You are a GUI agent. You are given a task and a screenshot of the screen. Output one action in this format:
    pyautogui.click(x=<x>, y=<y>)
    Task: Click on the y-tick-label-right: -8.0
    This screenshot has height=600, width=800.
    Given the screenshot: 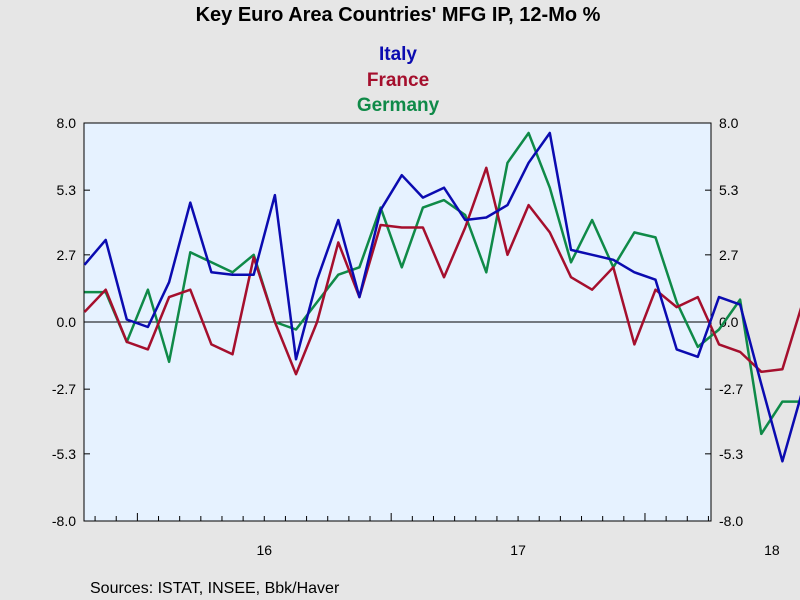 What is the action you would take?
    pyautogui.click(x=731, y=521)
    